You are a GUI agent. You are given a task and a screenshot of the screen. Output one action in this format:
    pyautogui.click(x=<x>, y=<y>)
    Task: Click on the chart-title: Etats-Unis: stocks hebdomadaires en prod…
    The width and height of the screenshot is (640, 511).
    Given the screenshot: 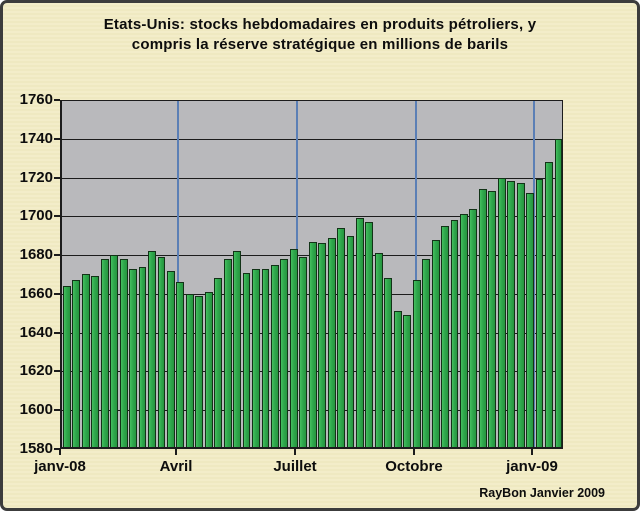 What is the action you would take?
    pyautogui.click(x=320, y=35)
    